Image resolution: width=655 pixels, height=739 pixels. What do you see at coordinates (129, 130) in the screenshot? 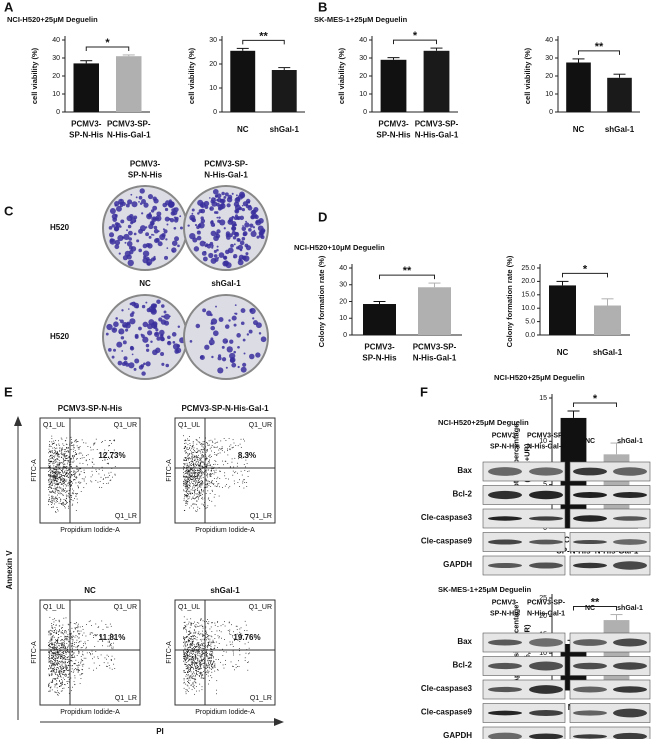
I see `x-tick-label: PCMV3-SP-N-His-Gal-1` at bounding box center [129, 130].